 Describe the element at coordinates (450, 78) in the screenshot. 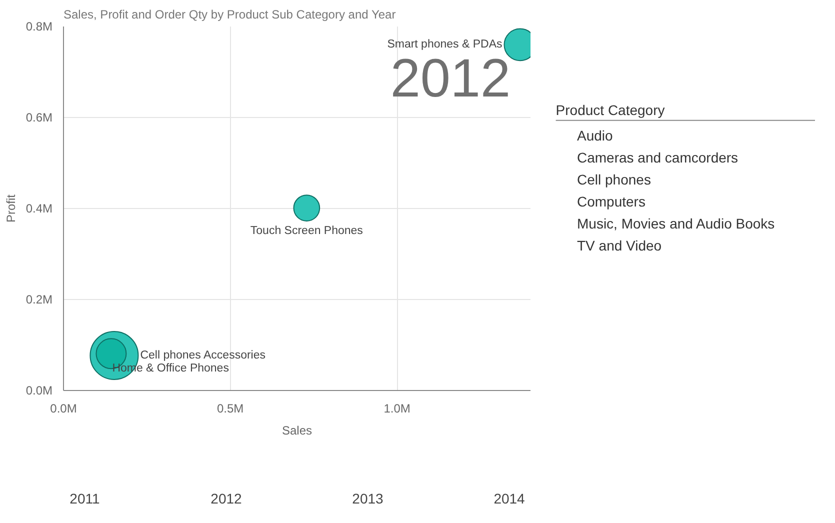

I see `annotation: 2012` at that location.